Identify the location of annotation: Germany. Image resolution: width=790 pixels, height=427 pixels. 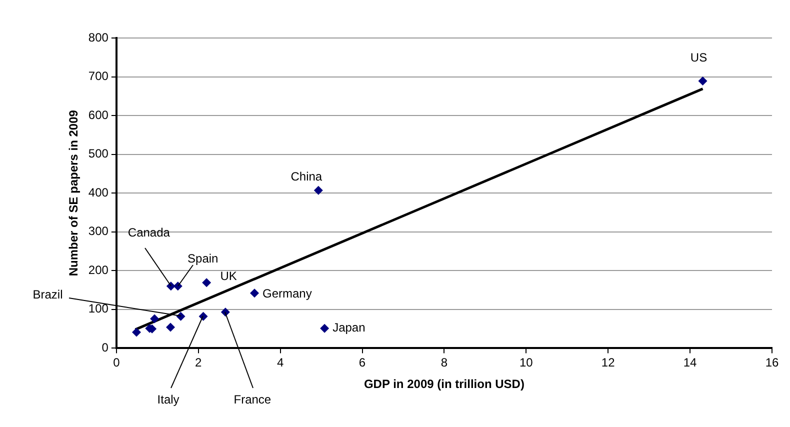
(287, 293).